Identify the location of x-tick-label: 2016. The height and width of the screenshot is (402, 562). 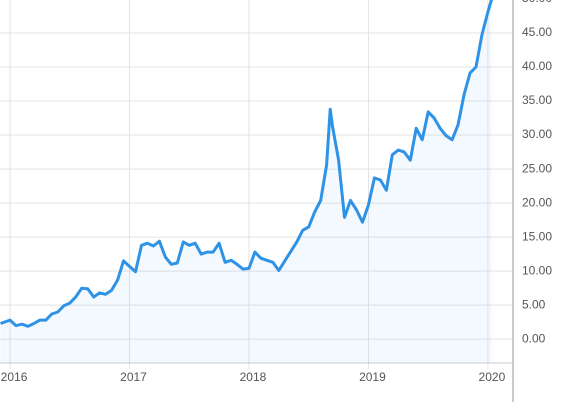
(14, 377).